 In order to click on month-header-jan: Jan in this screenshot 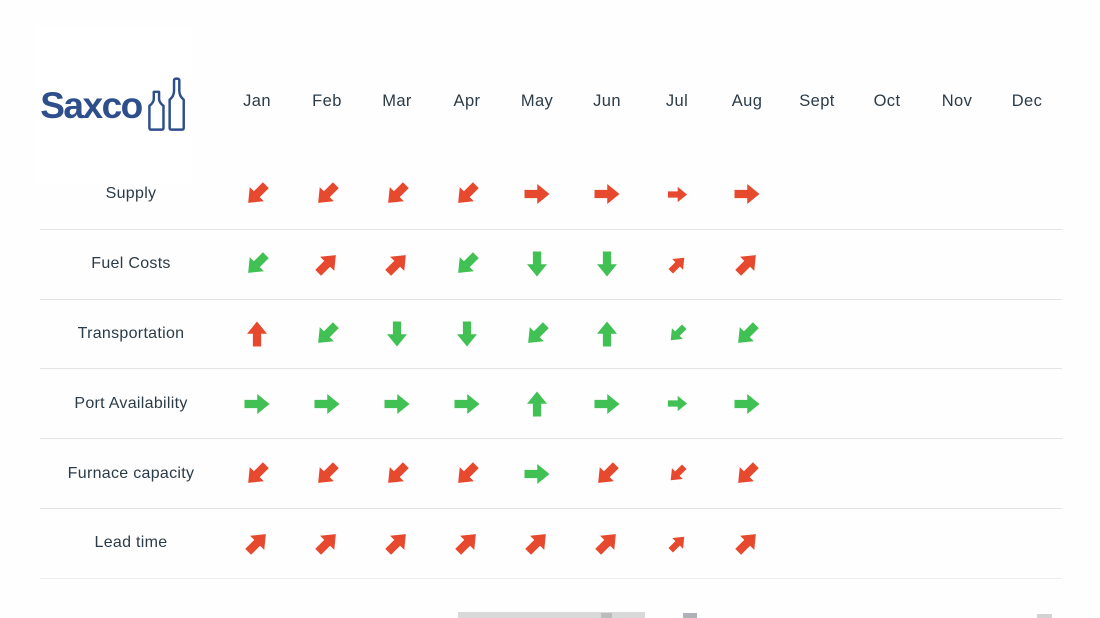, I will do `click(257, 101)`.